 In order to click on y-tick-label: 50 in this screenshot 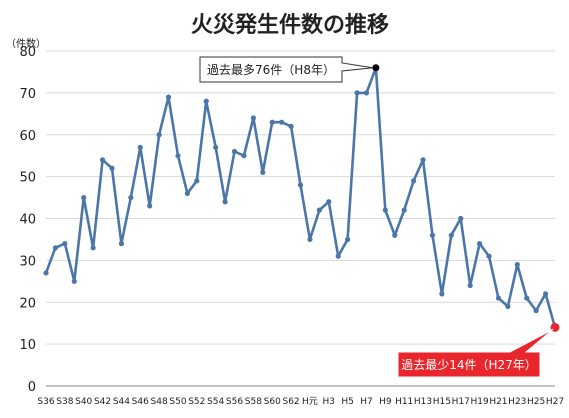, I will do `click(27, 178)`.